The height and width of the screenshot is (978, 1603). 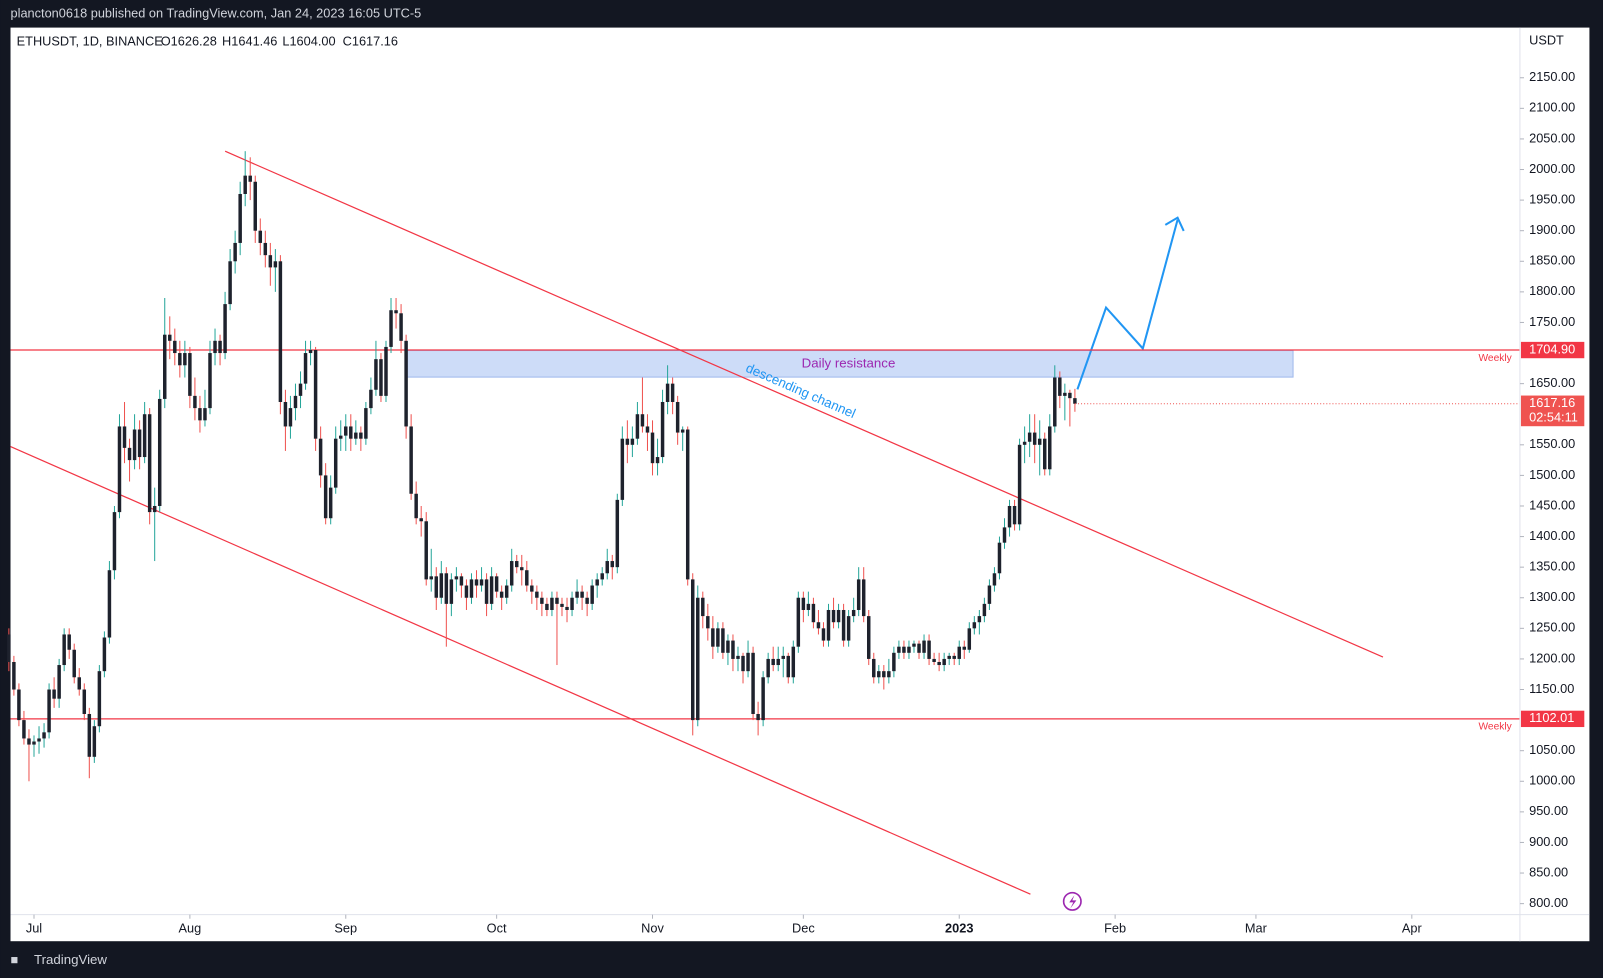 I want to click on level-tag: Weekly, so click(x=1495, y=358).